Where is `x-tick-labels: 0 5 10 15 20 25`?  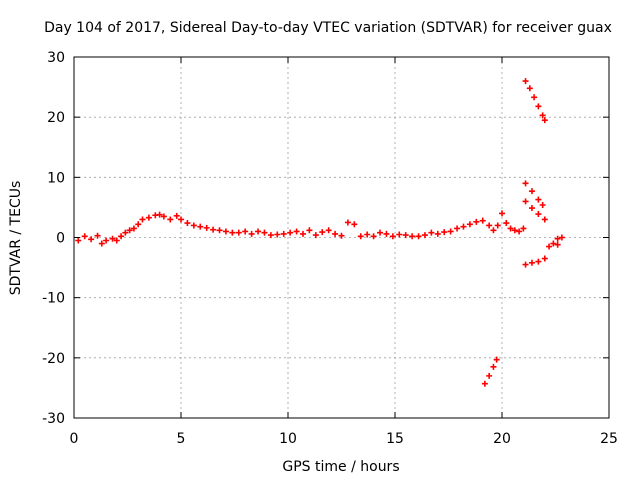
x-tick-labels: 0 5 10 15 20 25 is located at coordinates (344, 439).